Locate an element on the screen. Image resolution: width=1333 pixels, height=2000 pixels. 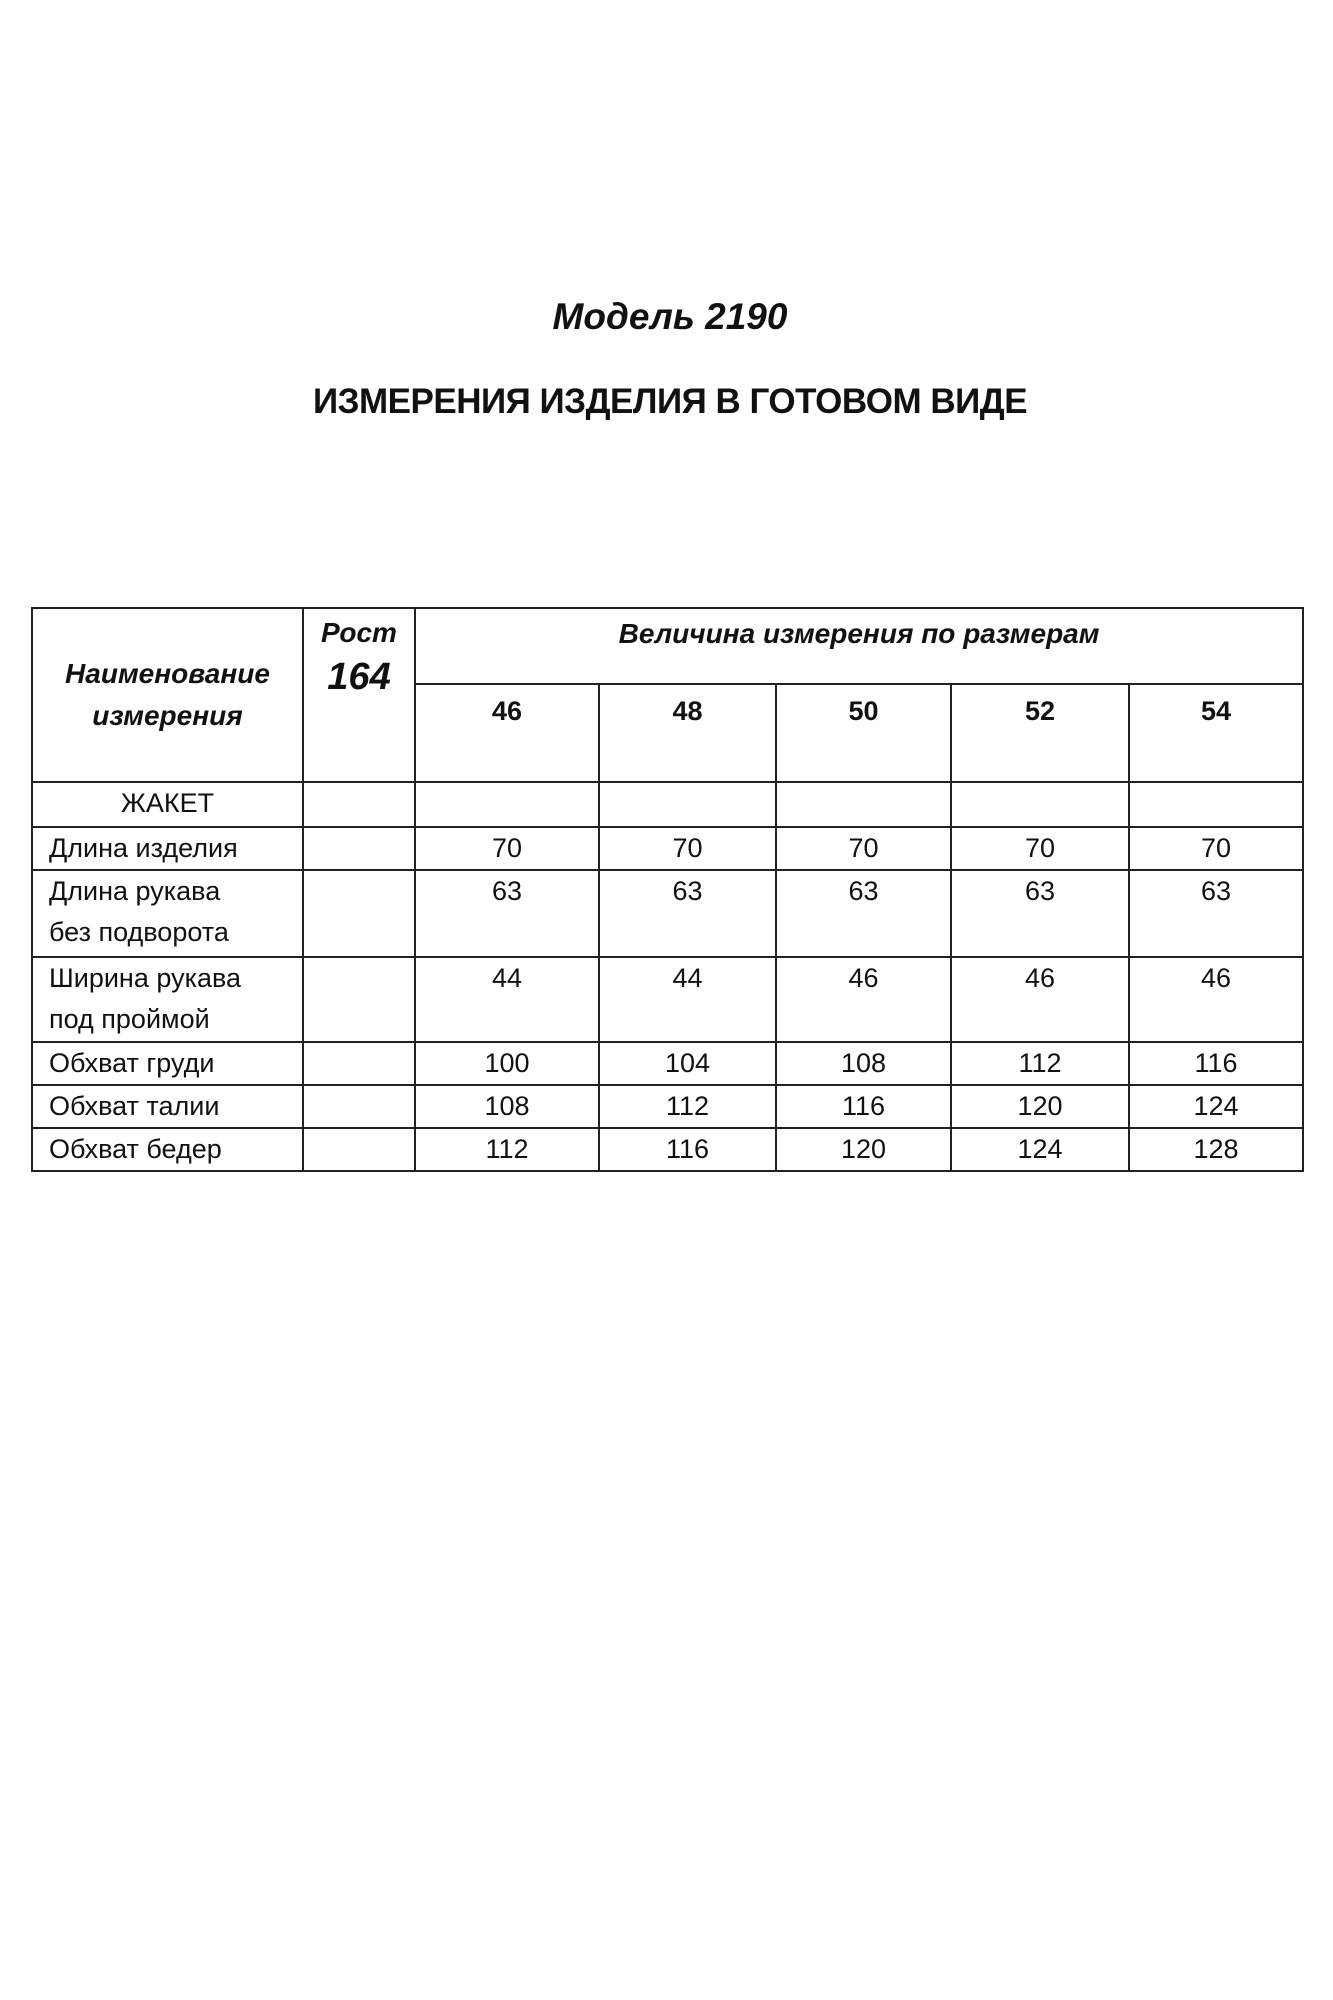
rost-value: 164 is located at coordinates (359, 677).